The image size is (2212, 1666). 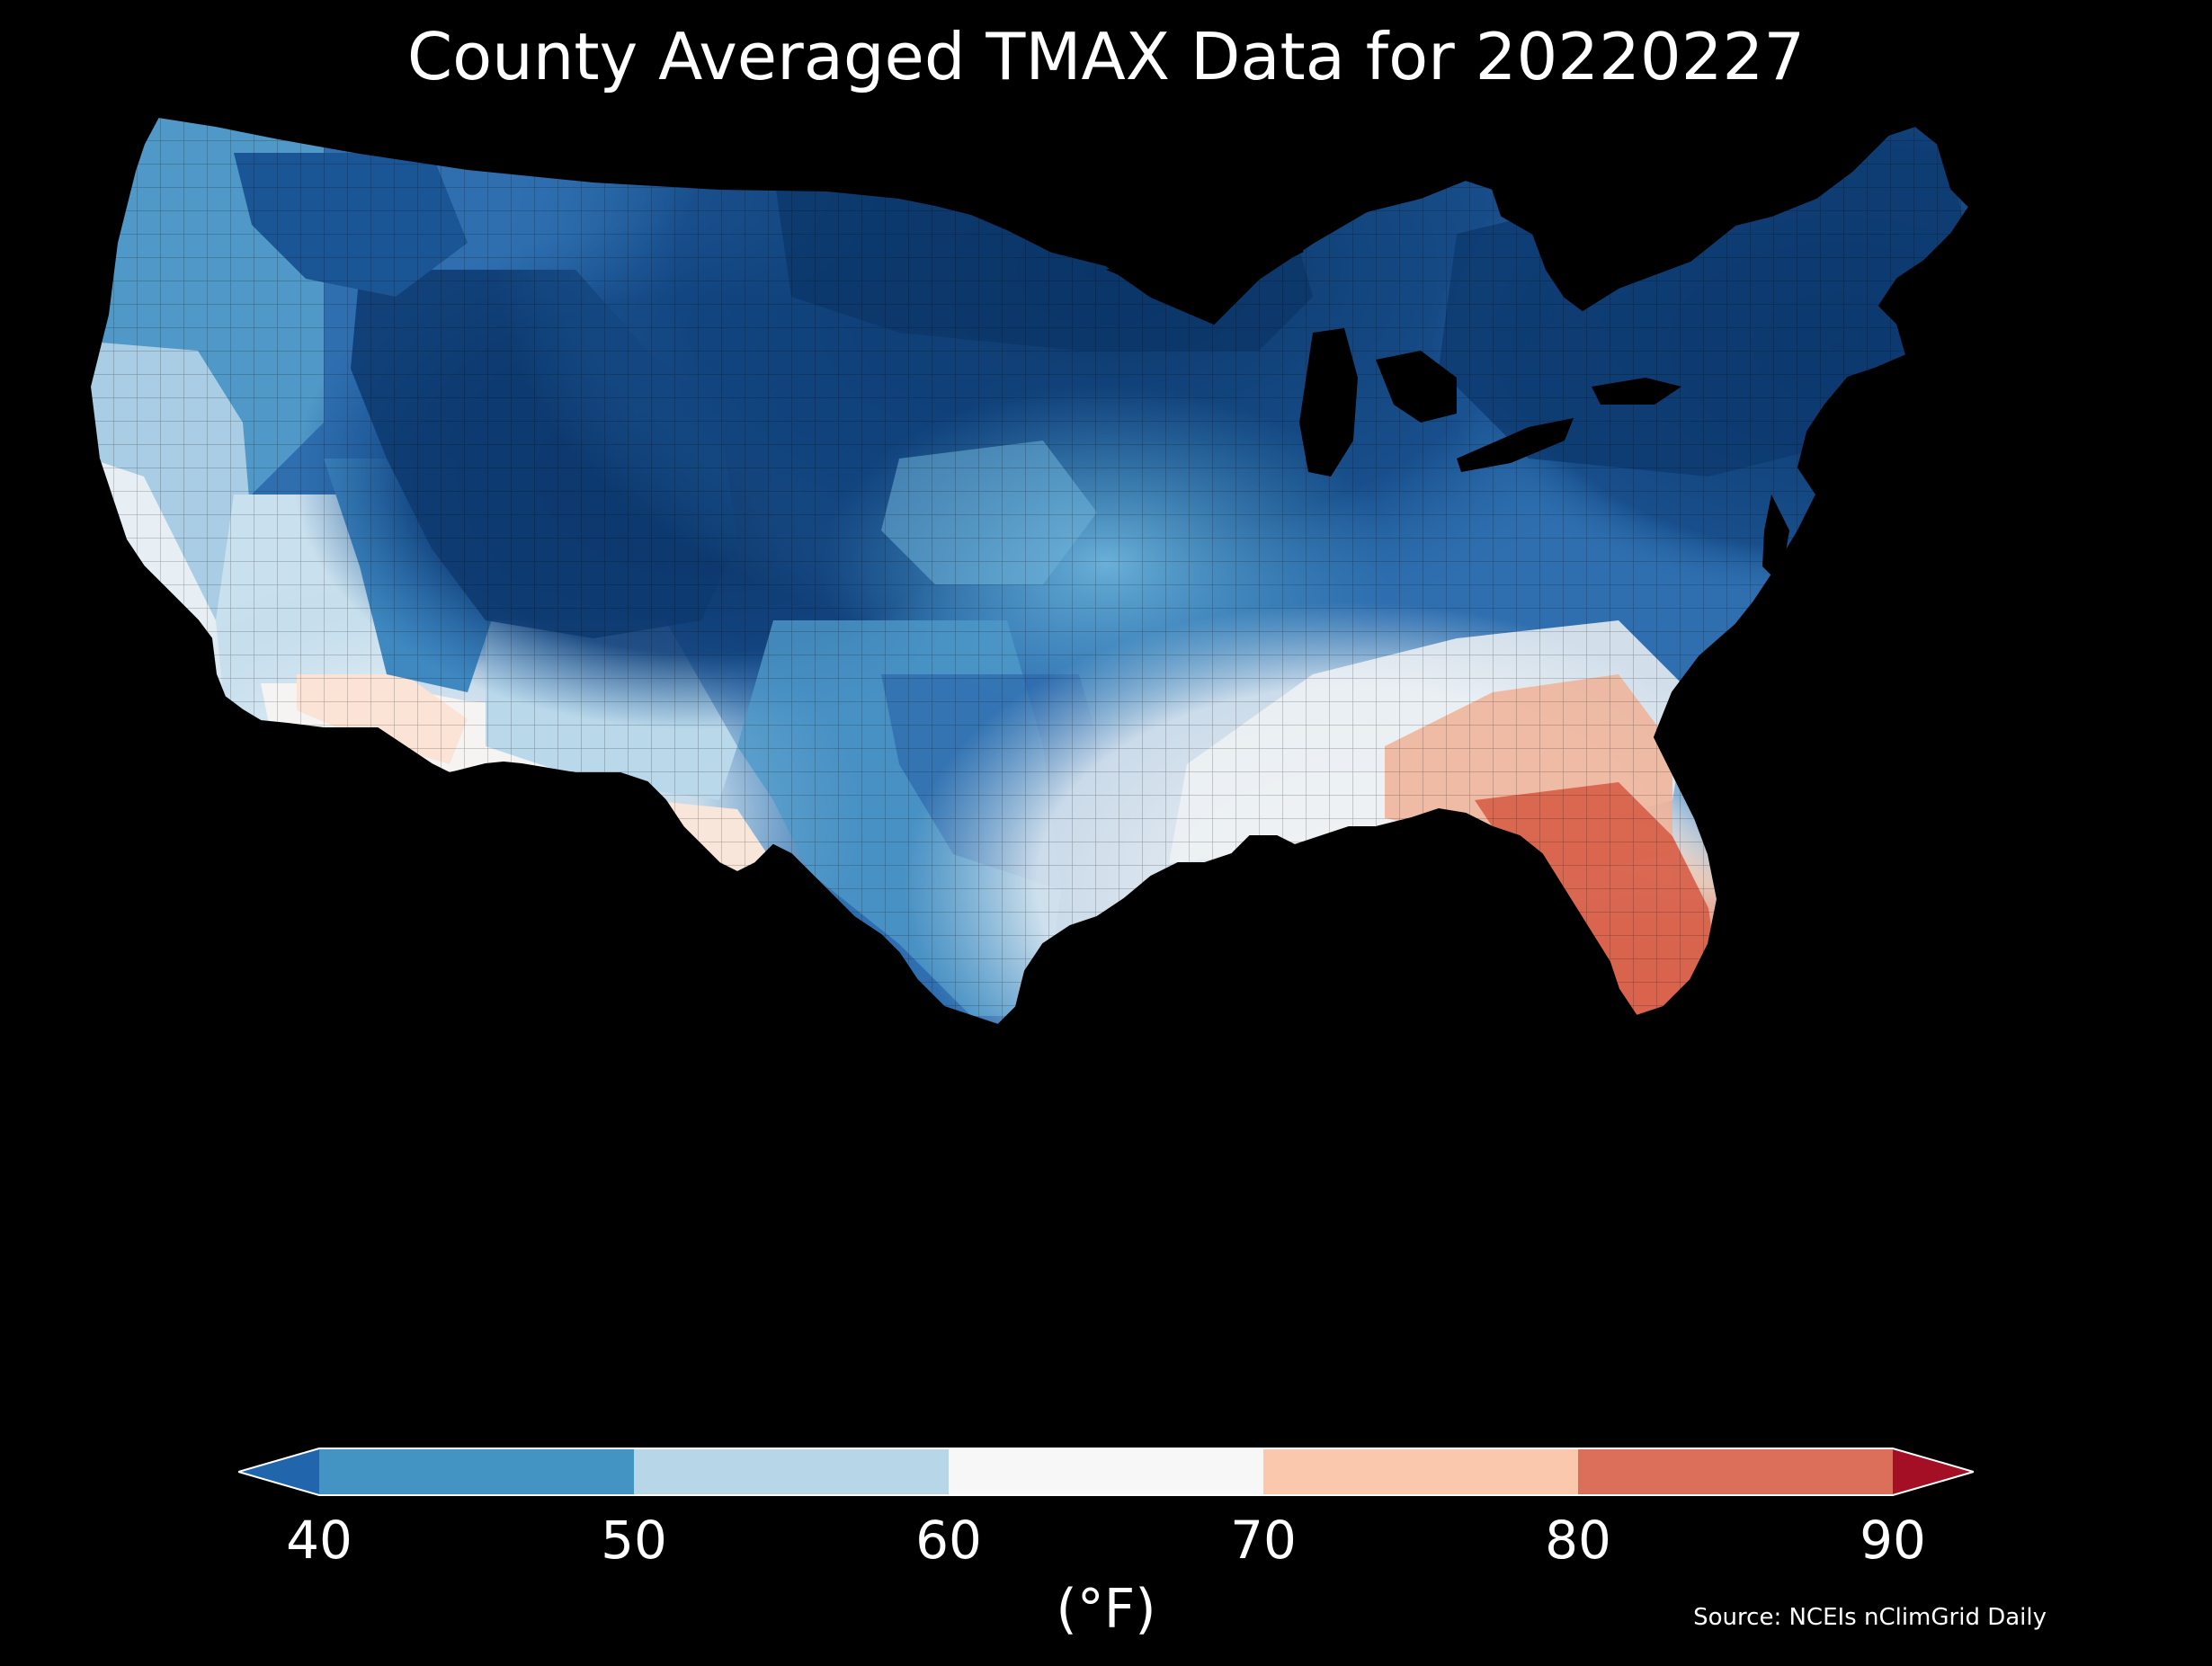 What do you see at coordinates (1893, 1540) in the screenshot?
I see `tick-label: 90` at bounding box center [1893, 1540].